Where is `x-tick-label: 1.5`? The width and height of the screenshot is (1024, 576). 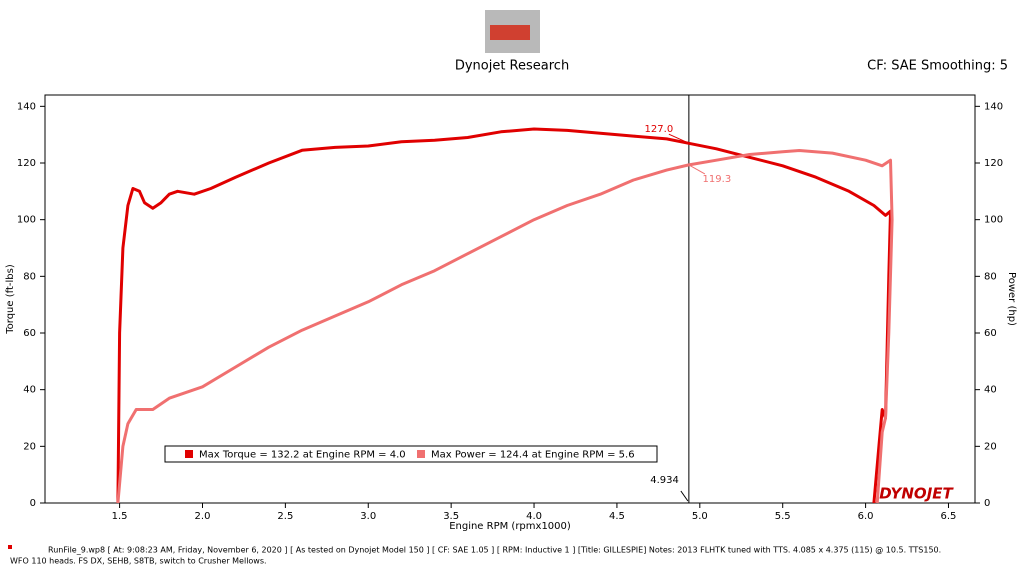
x-tick-label: 1.5 is located at coordinates (120, 516).